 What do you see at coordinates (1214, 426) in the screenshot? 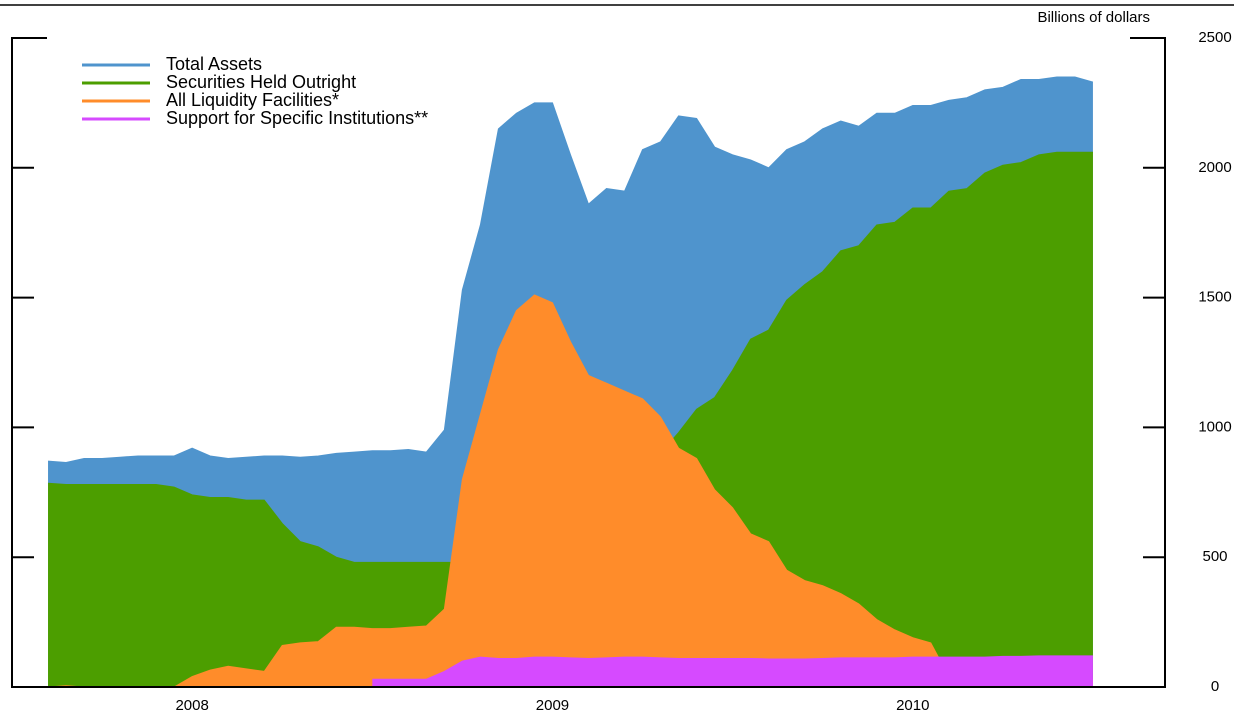
I see `y-tick-label: 1000` at bounding box center [1214, 426].